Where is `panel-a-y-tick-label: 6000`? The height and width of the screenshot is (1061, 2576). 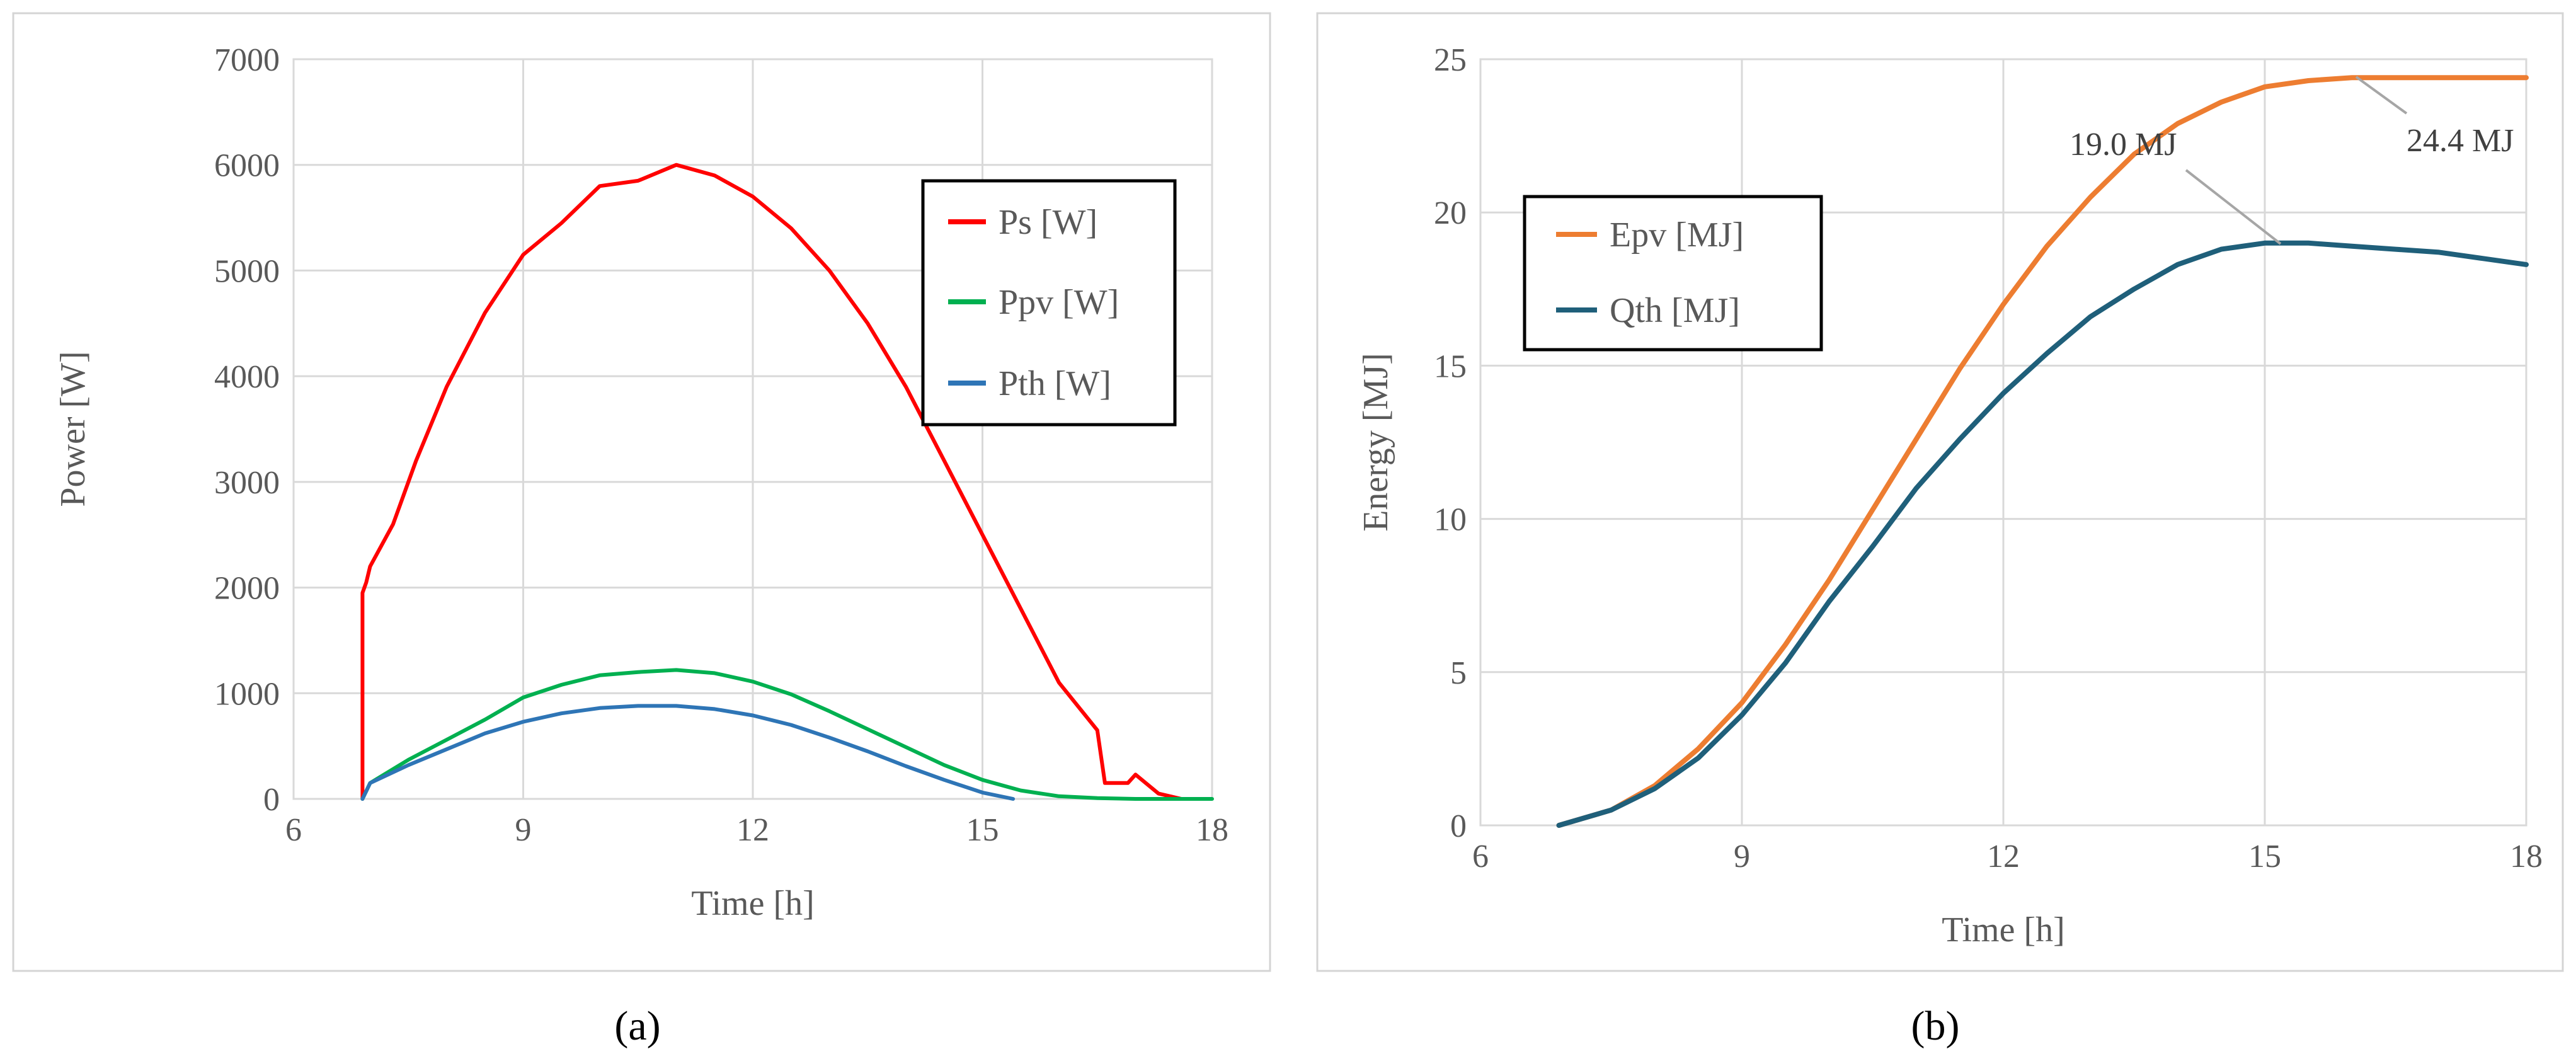
panel-a-y-tick-label: 6000 is located at coordinates (247, 166).